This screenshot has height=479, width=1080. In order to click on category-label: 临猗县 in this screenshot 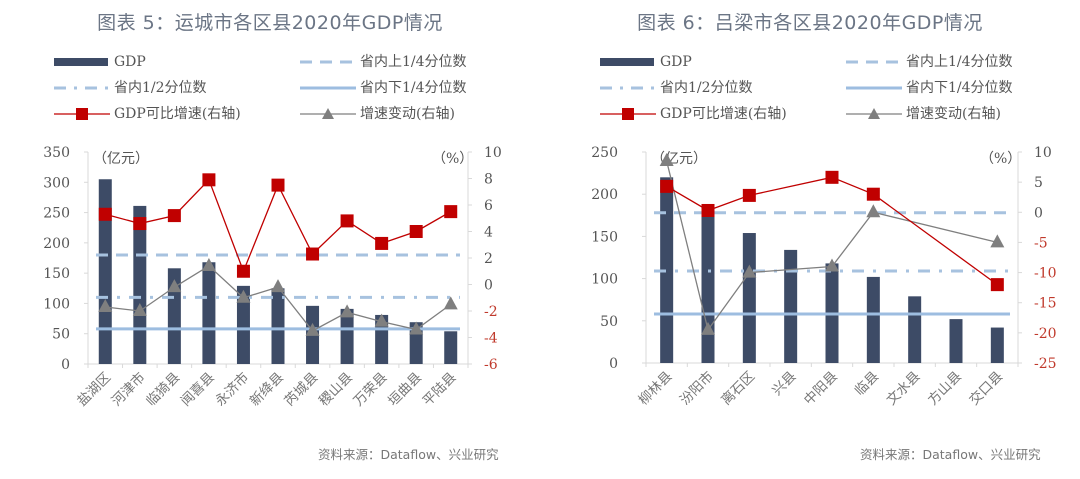, I will do `click(163, 390)`.